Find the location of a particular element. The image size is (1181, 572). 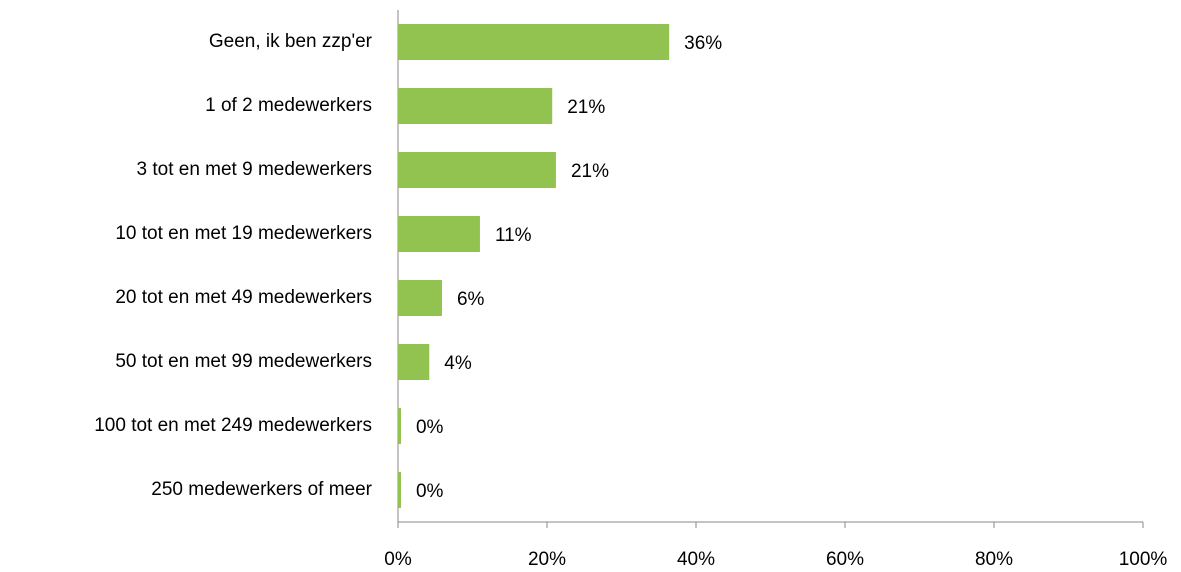

x-tick-label: 20% is located at coordinates (547, 559).